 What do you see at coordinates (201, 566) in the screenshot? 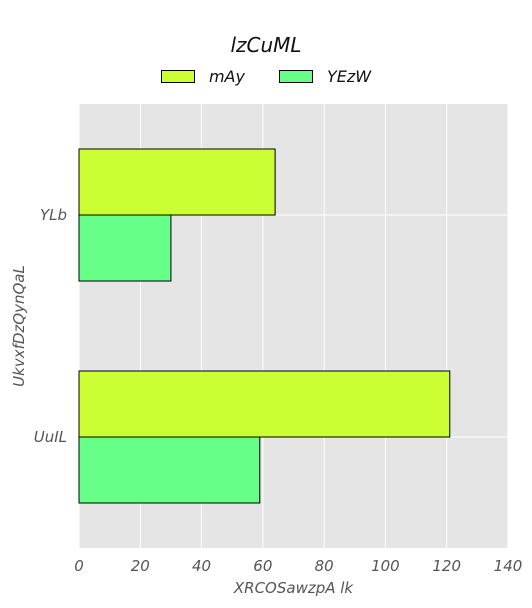
I see `x-tick-label: 40` at bounding box center [201, 566].